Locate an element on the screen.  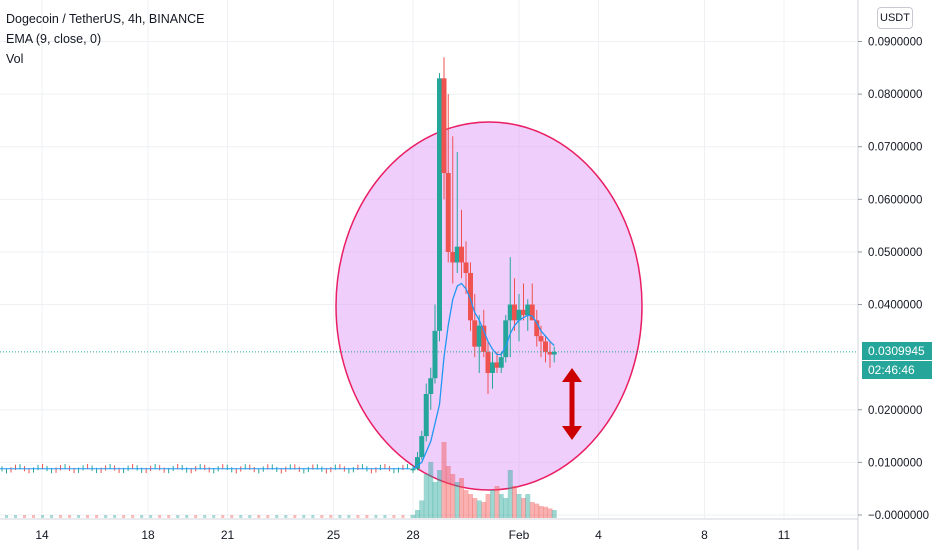
double-arrow-head-up is located at coordinates (572, 375).